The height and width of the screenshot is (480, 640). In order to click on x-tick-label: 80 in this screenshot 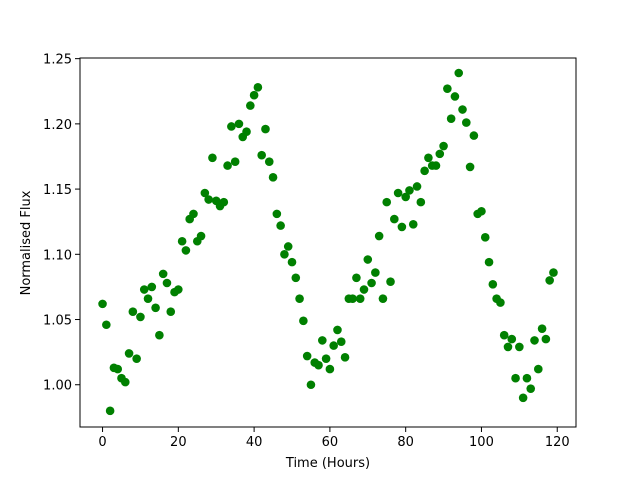, I will do `click(405, 442)`.